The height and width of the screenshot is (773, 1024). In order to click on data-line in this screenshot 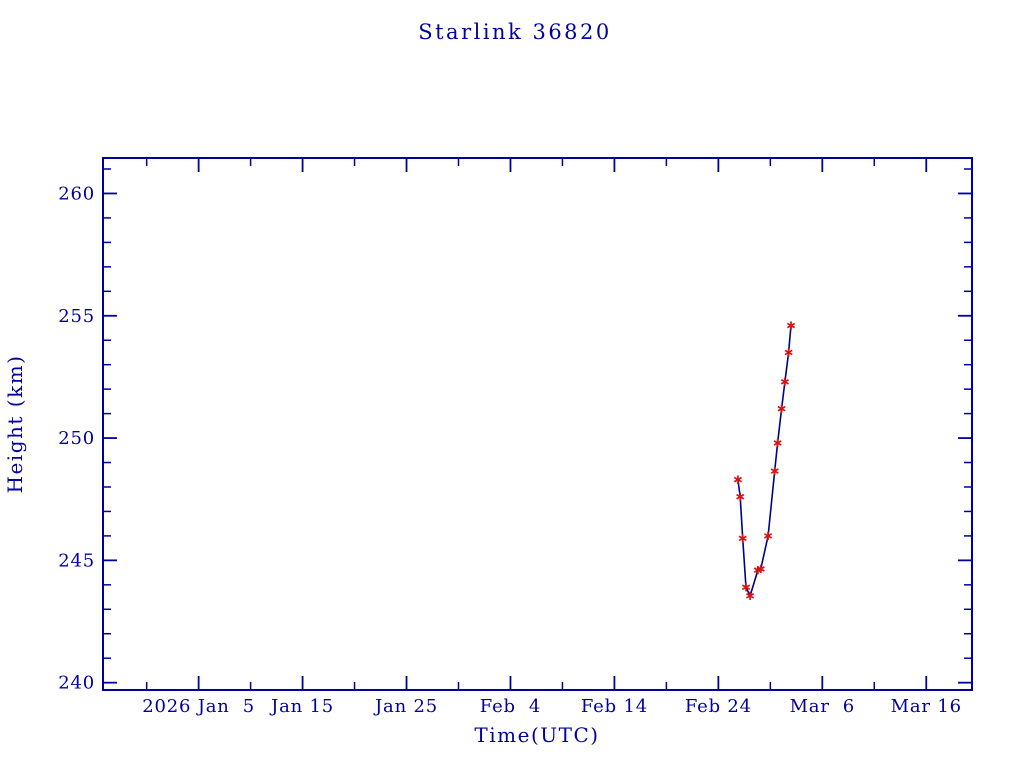, I will do `click(764, 461)`.